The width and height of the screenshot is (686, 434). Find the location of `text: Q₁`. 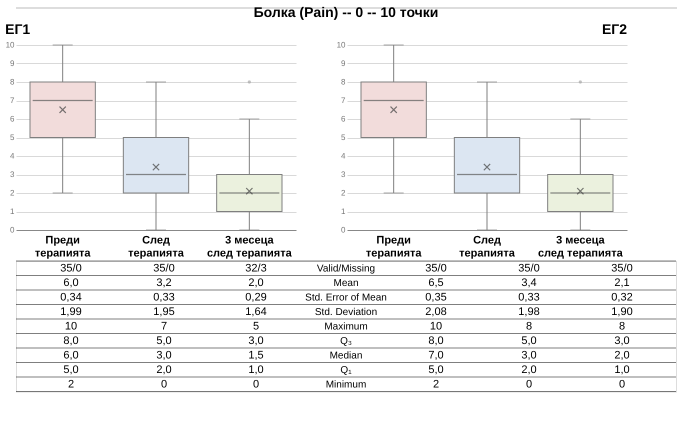

text: Q₁ is located at coordinates (346, 370).